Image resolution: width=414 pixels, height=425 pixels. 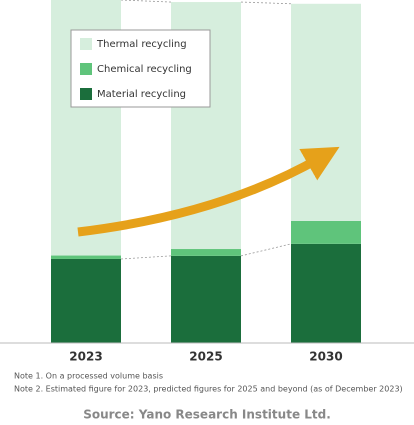 What do you see at coordinates (144, 69) in the screenshot?
I see `legend-label: Chemical recycling` at bounding box center [144, 69].